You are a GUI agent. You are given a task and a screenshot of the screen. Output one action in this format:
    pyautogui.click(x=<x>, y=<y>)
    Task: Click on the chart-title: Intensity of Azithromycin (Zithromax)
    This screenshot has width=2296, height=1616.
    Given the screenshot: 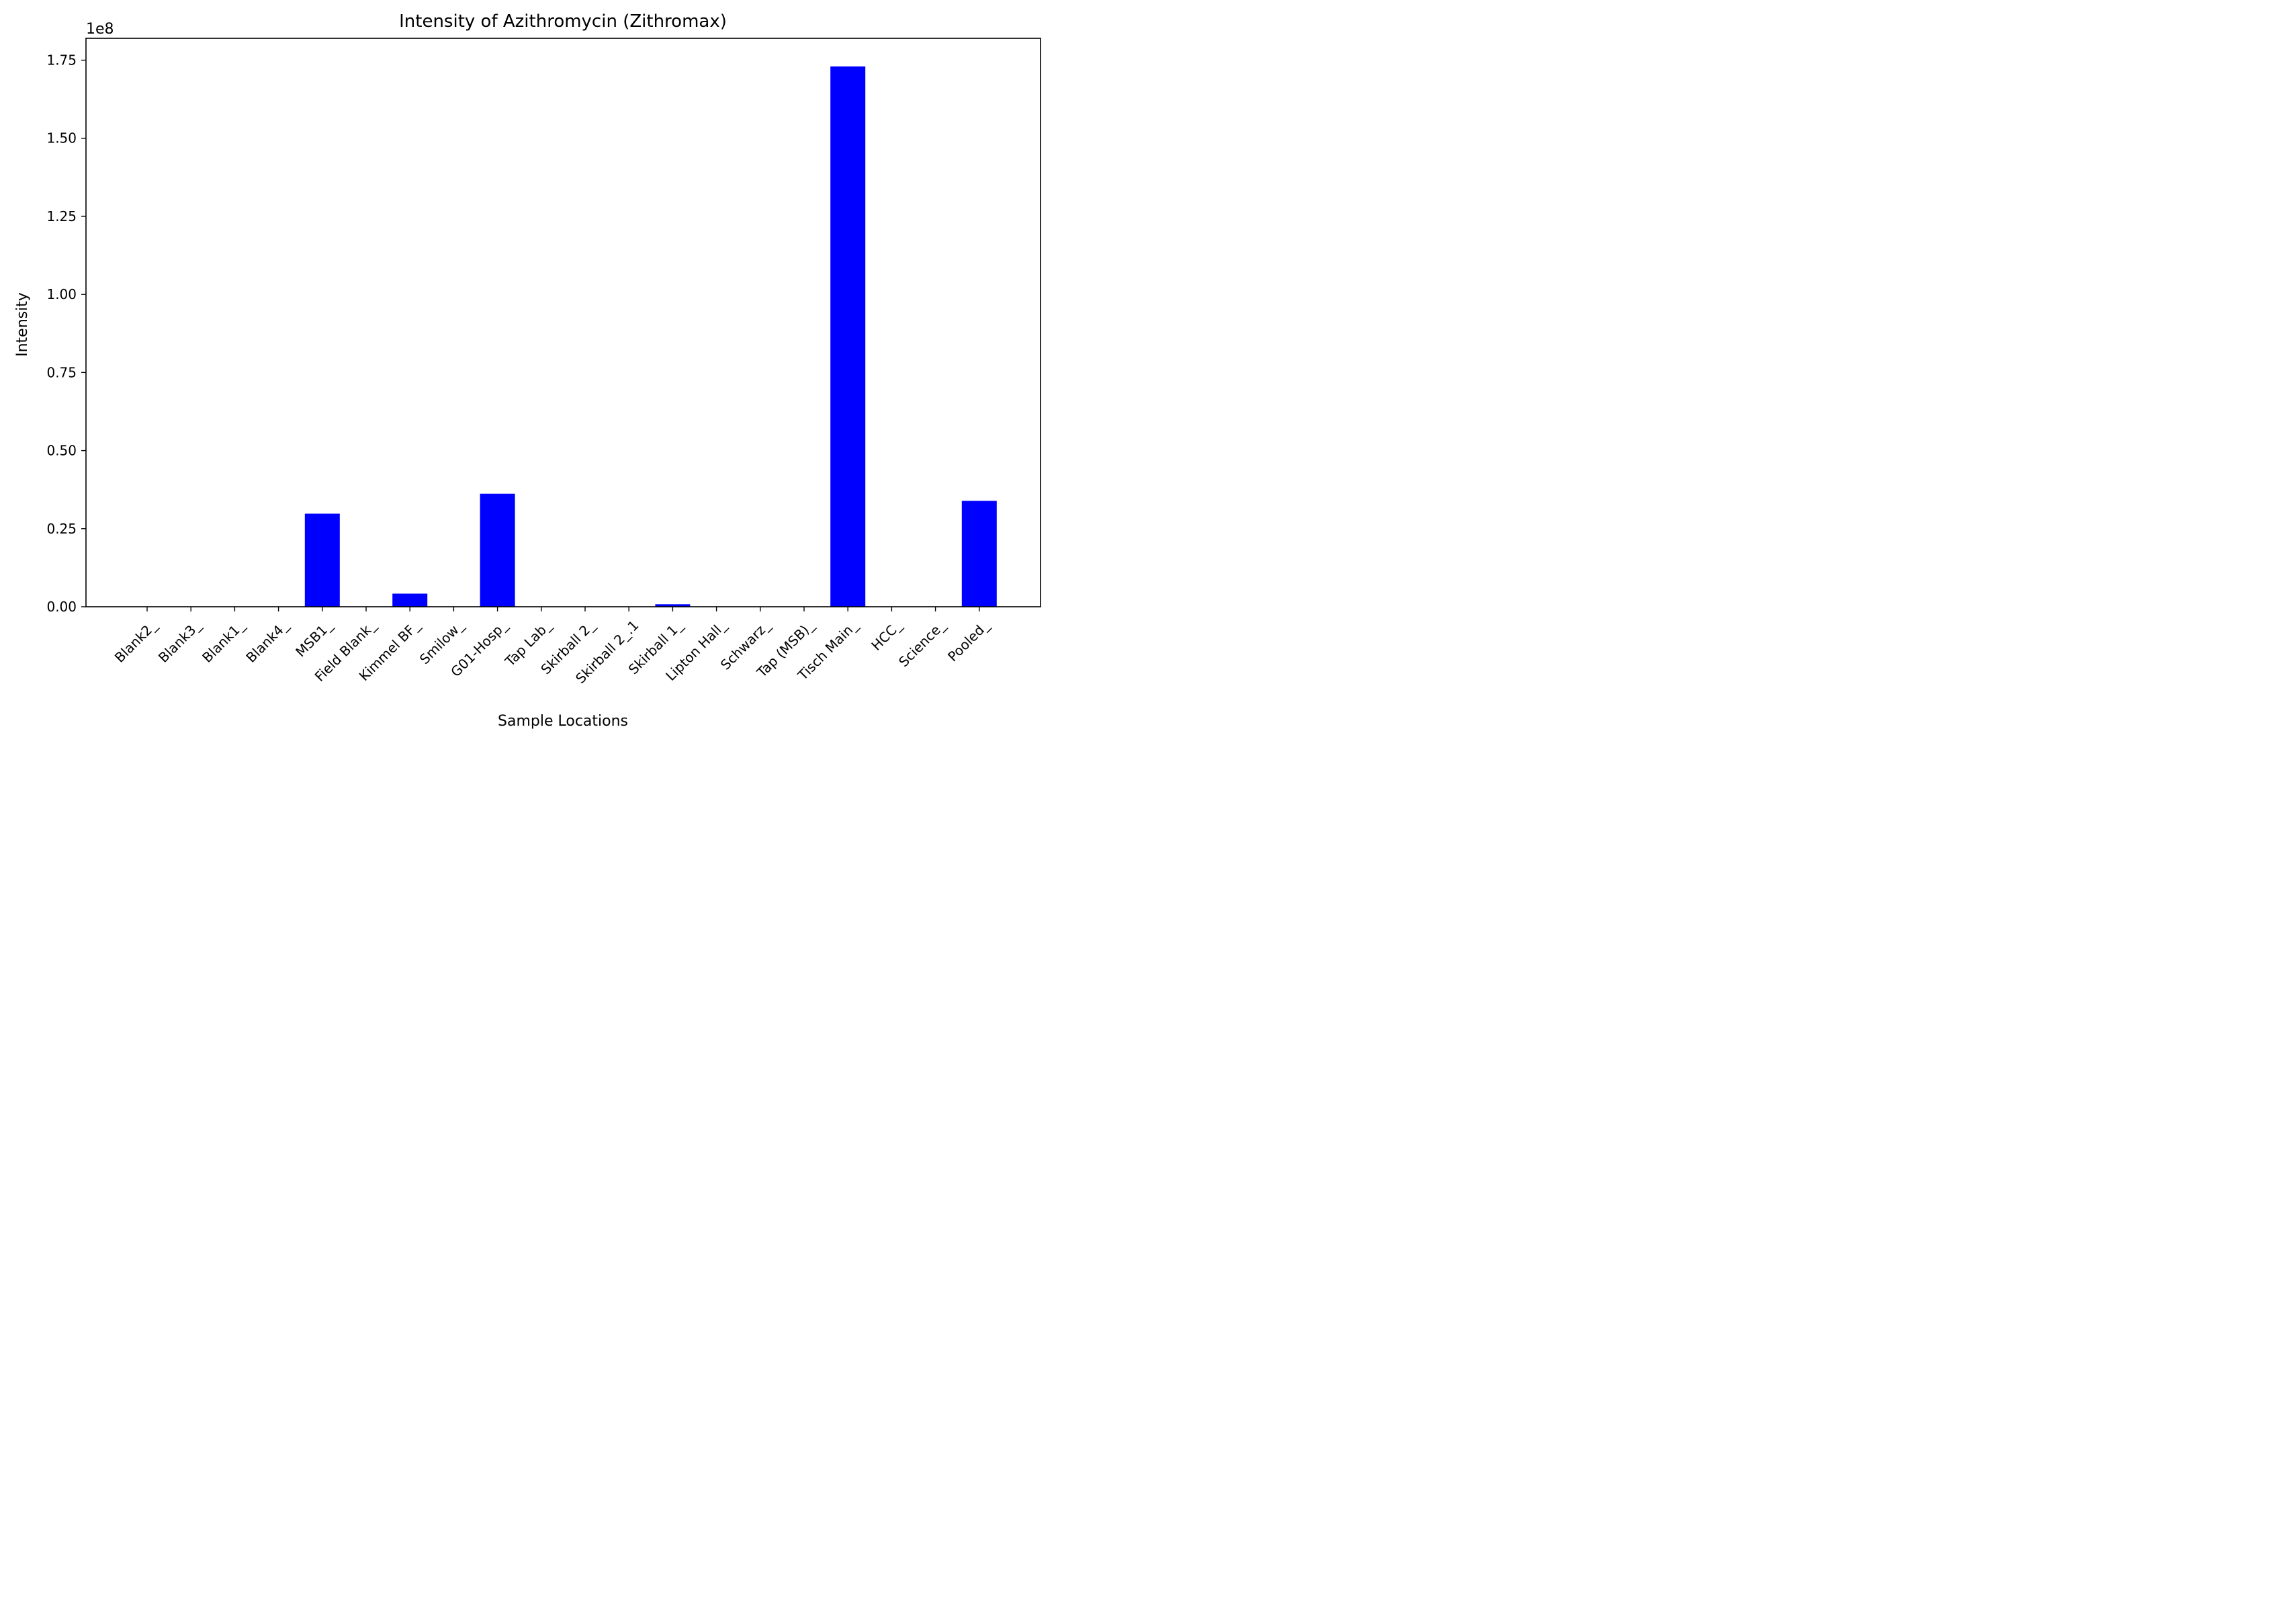 What is the action you would take?
    pyautogui.click(x=563, y=21)
    